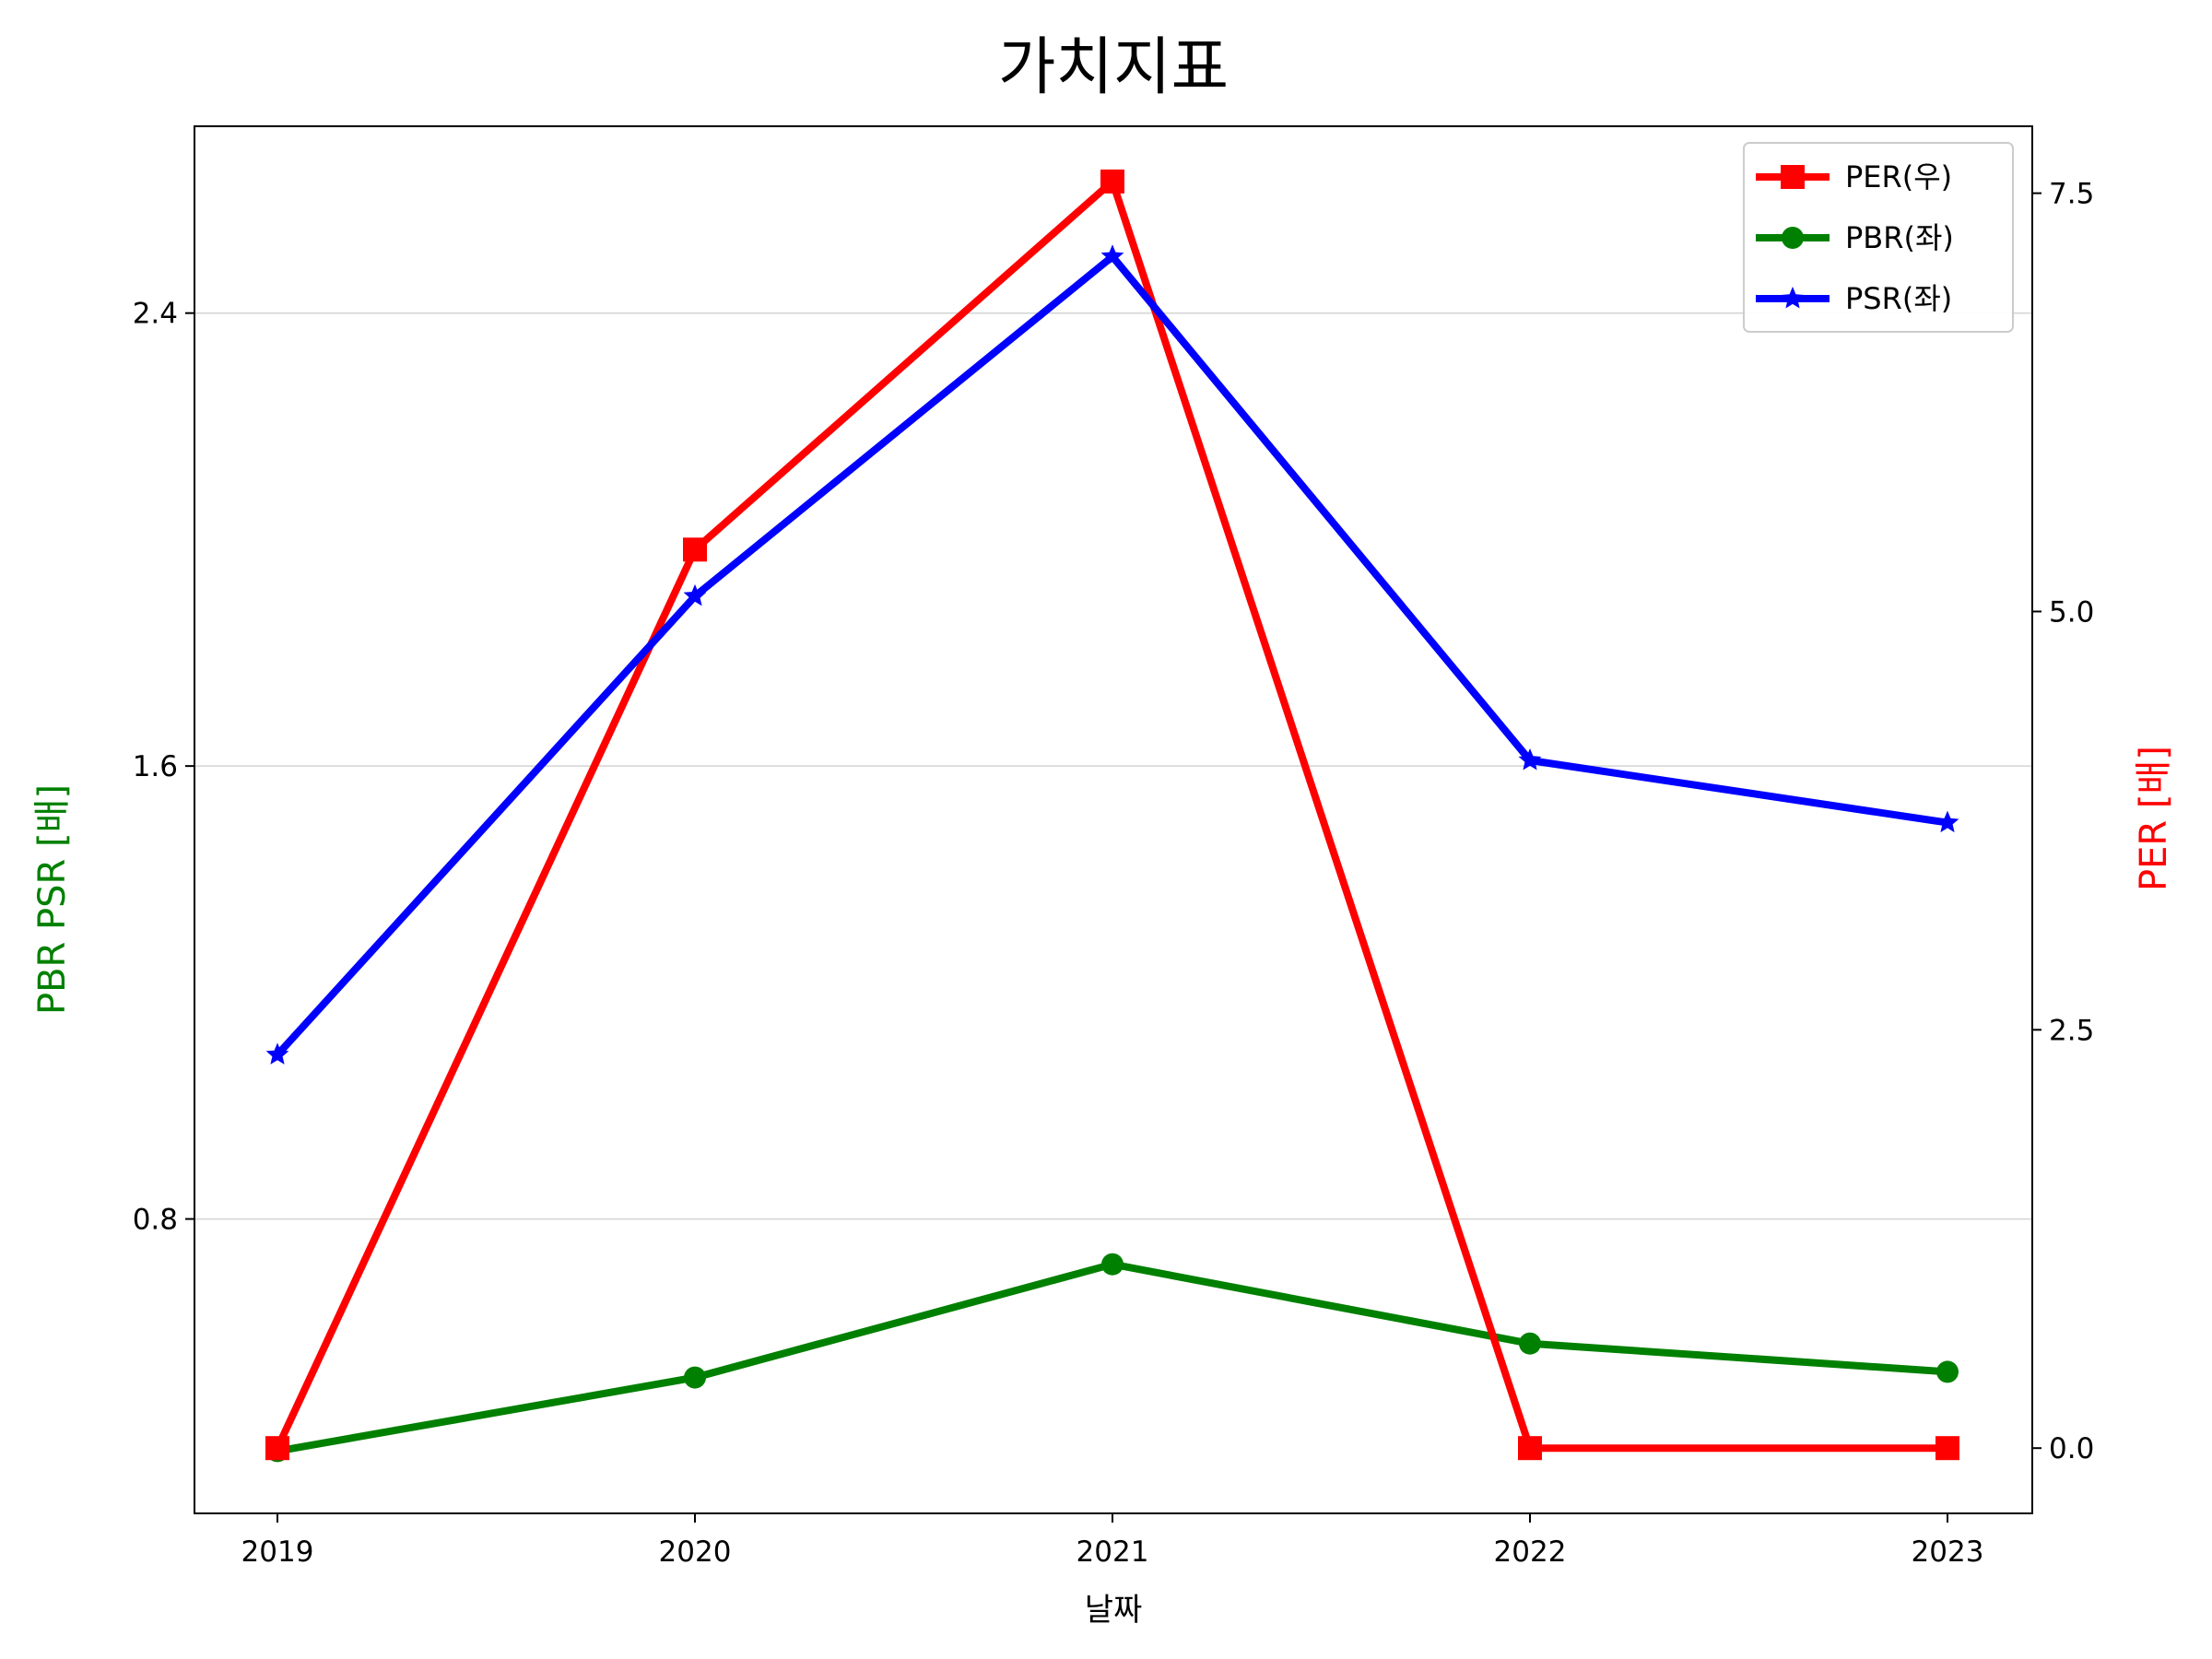  I want to click on legend-label-per: PER(우), so click(1898, 176).